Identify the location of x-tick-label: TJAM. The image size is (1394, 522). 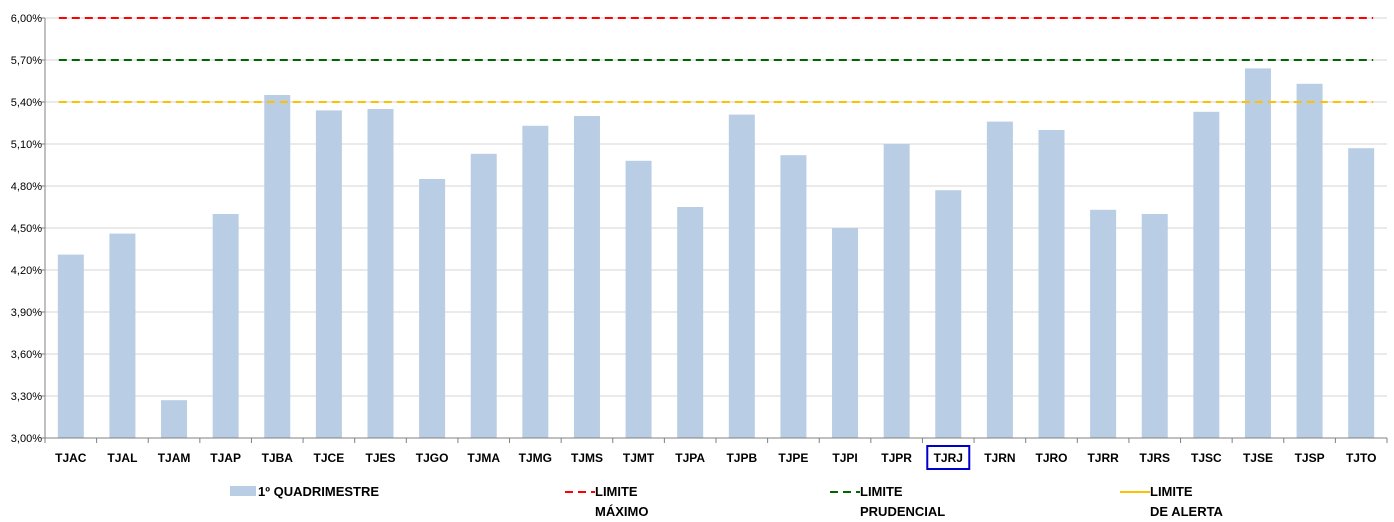
(174, 458).